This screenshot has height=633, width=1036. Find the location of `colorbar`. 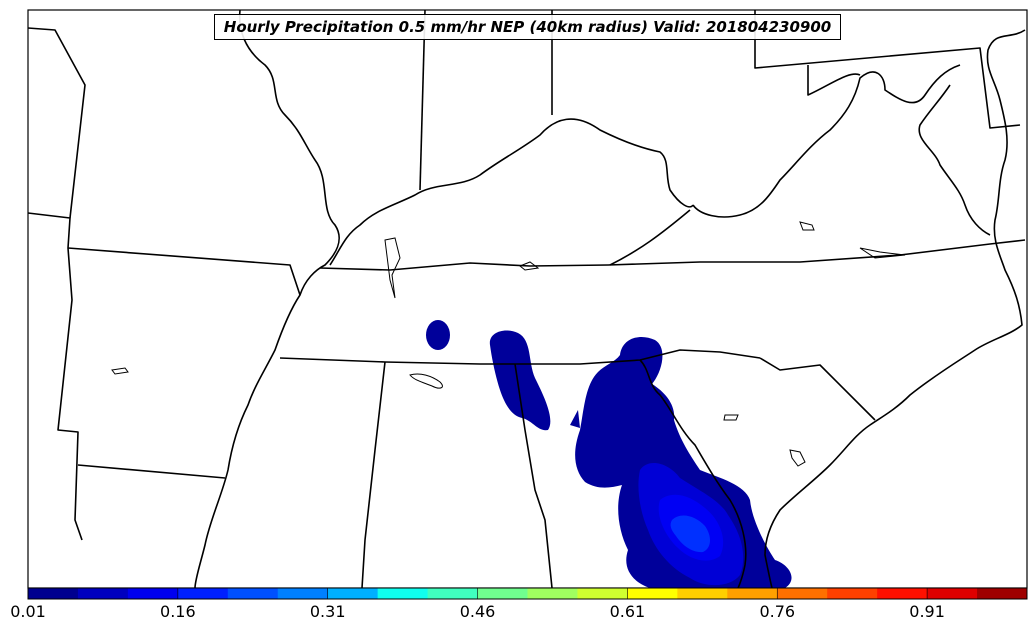

colorbar is located at coordinates (527, 593).